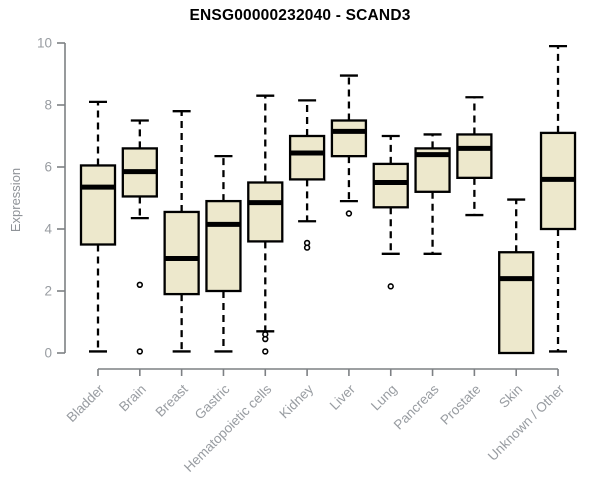  I want to click on box-breast, so click(181, 231).